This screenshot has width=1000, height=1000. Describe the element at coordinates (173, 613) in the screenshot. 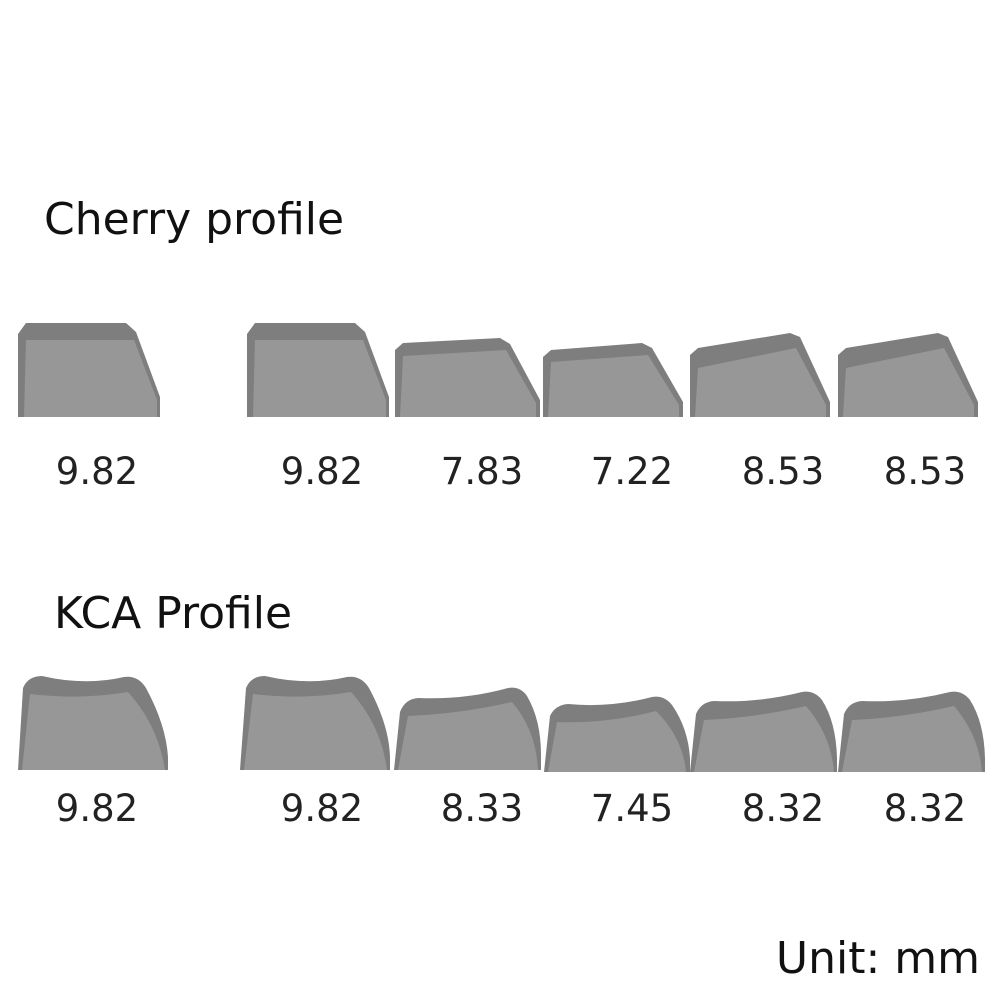

I see `kca-title: KCA Profile` at that location.